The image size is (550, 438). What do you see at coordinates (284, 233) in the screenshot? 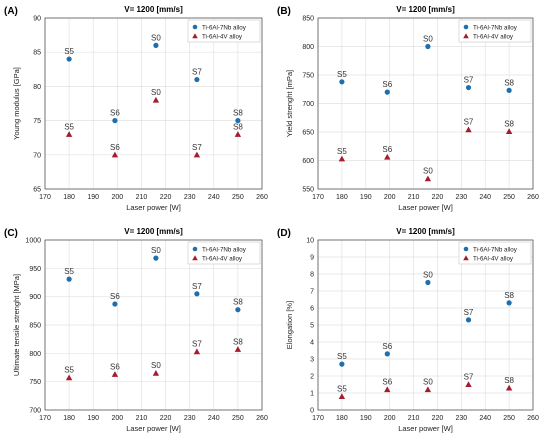
I see `panel-label: (D)` at bounding box center [284, 233].